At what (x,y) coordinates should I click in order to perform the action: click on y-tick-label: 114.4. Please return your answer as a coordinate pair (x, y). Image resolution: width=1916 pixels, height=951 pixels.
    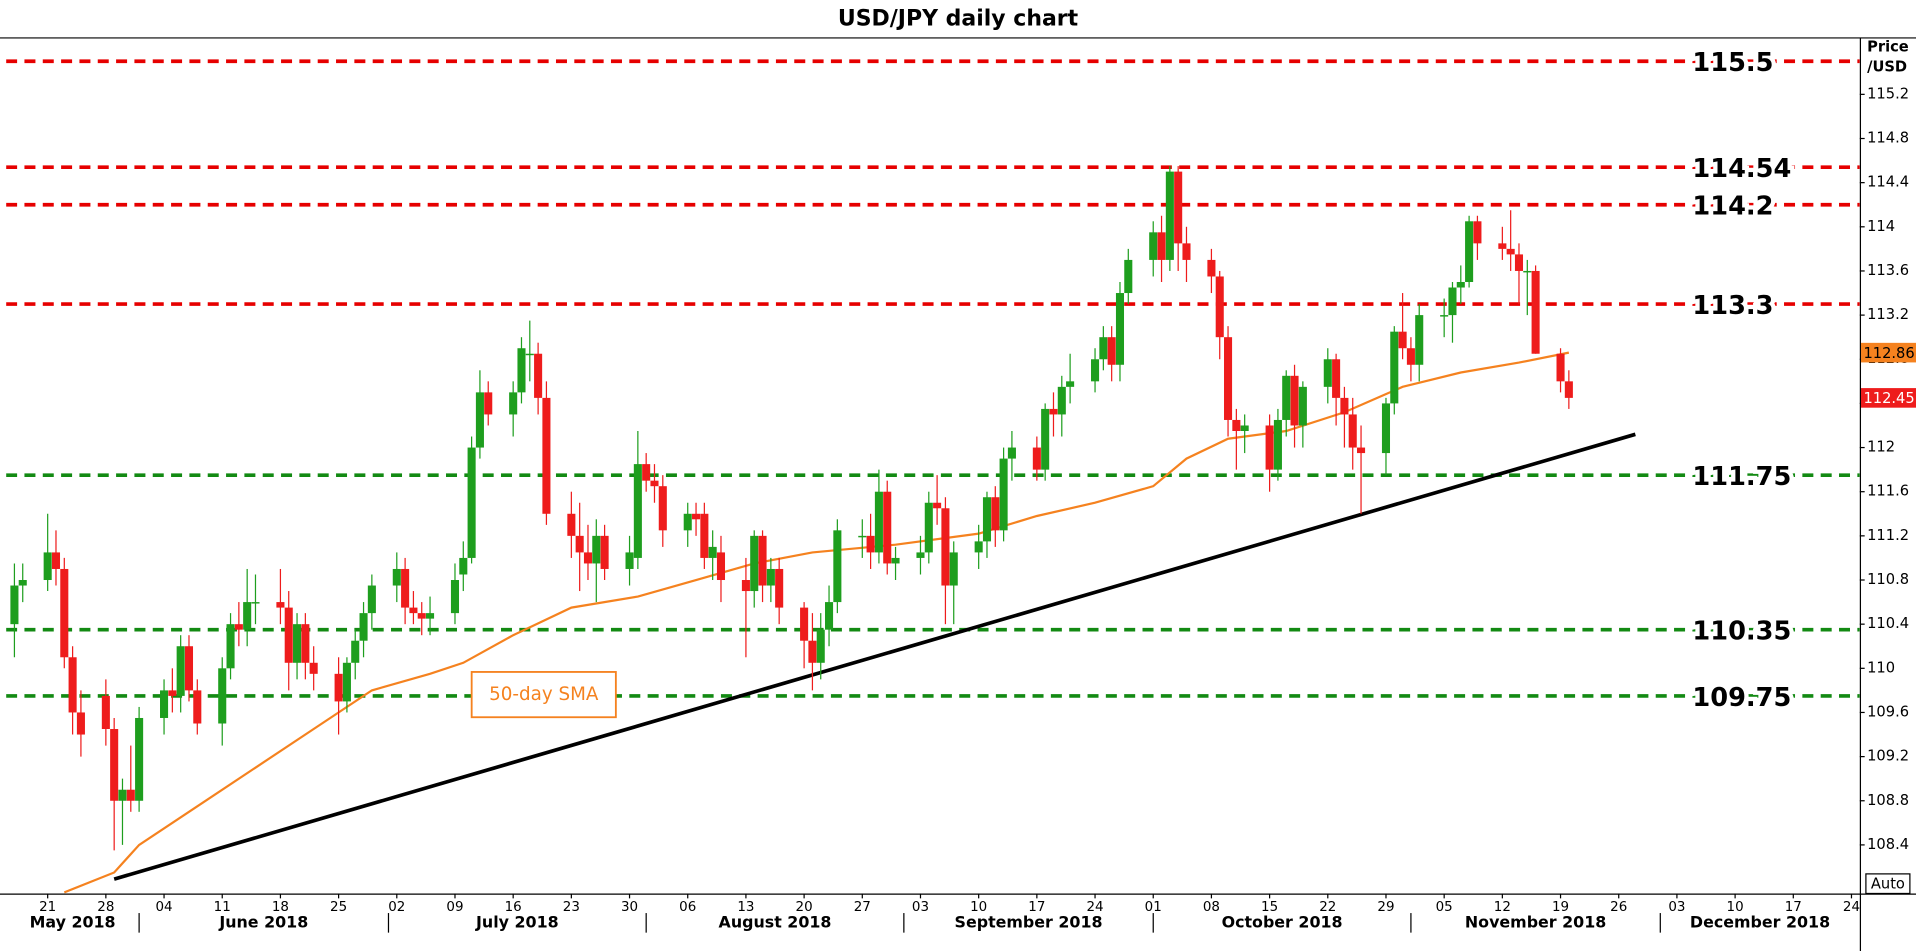
    Looking at the image, I should click on (1888, 182).